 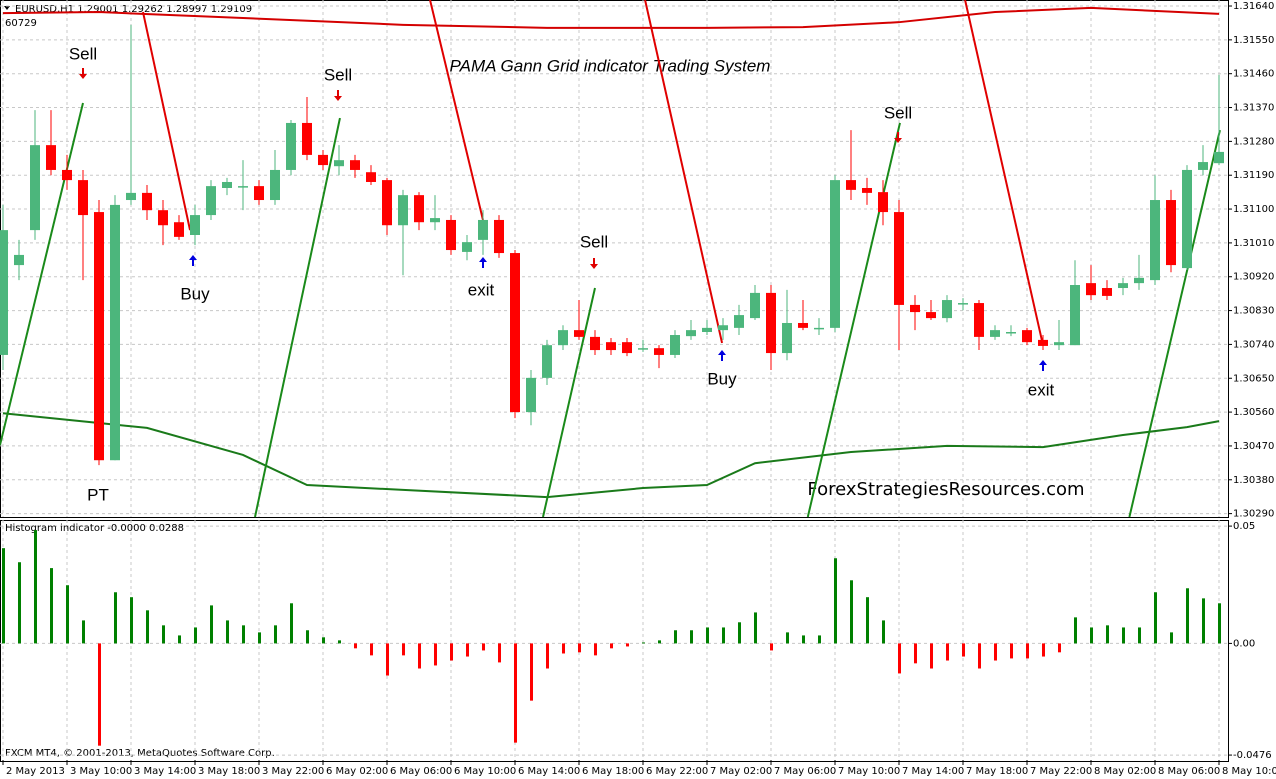 What do you see at coordinates (1125, 771) in the screenshot?
I see `x-tick-label: 8 May 02:00` at bounding box center [1125, 771].